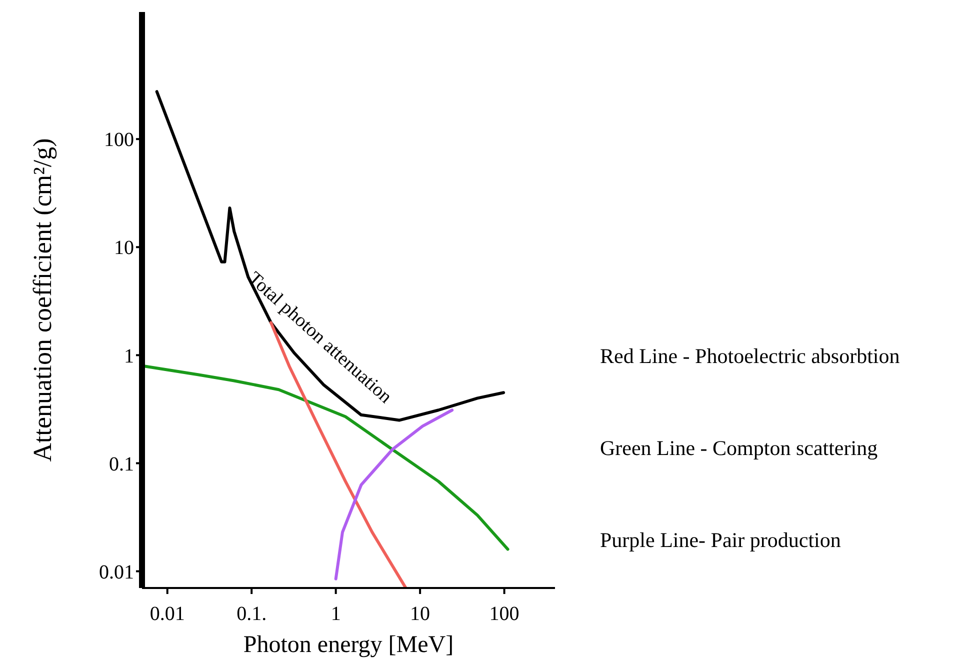 This screenshot has width=978, height=668. Describe the element at coordinates (121, 464) in the screenshot. I see `y-tick-label: 0.1` at that location.